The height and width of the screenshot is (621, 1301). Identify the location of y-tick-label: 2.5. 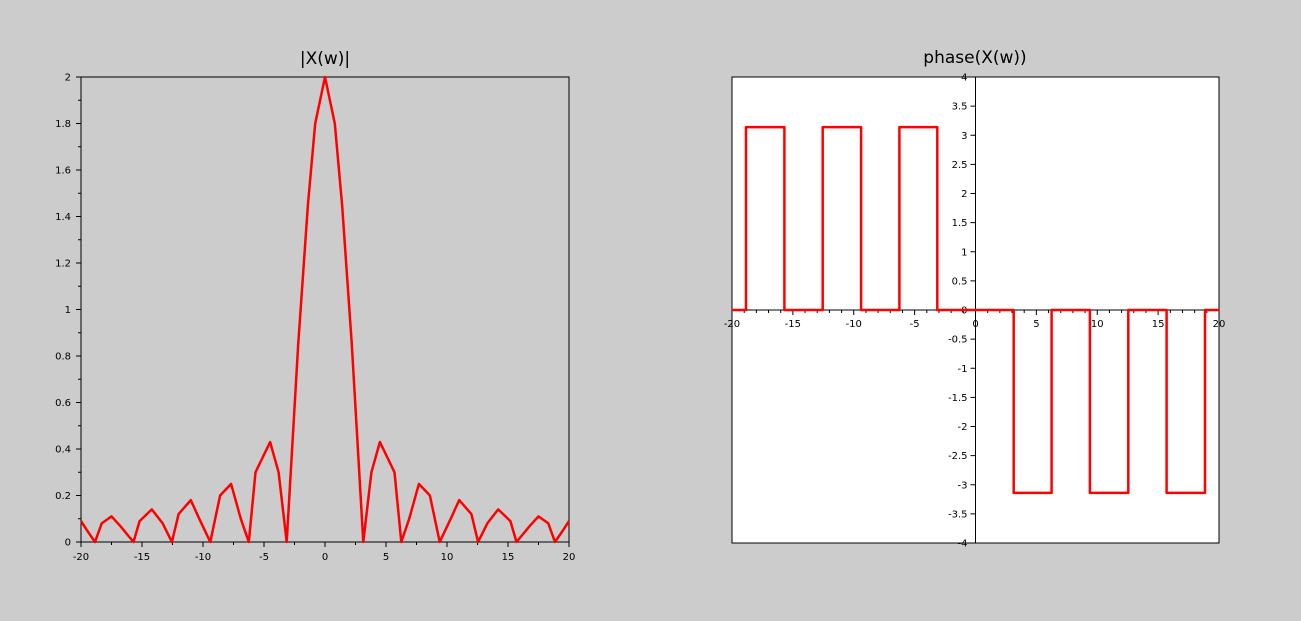
(960, 165).